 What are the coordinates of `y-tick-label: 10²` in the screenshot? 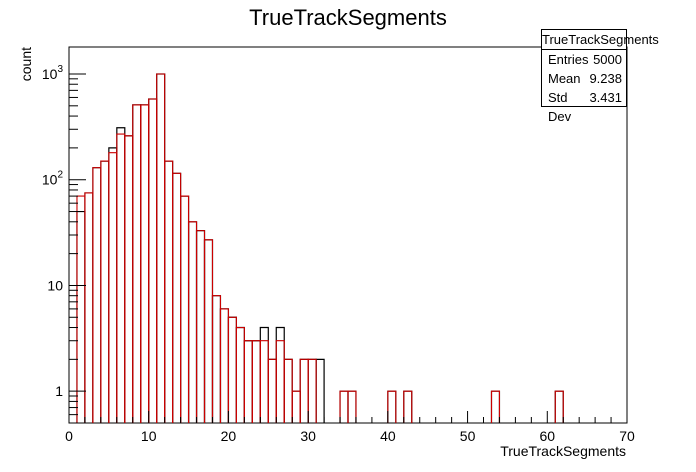 It's located at (53, 179).